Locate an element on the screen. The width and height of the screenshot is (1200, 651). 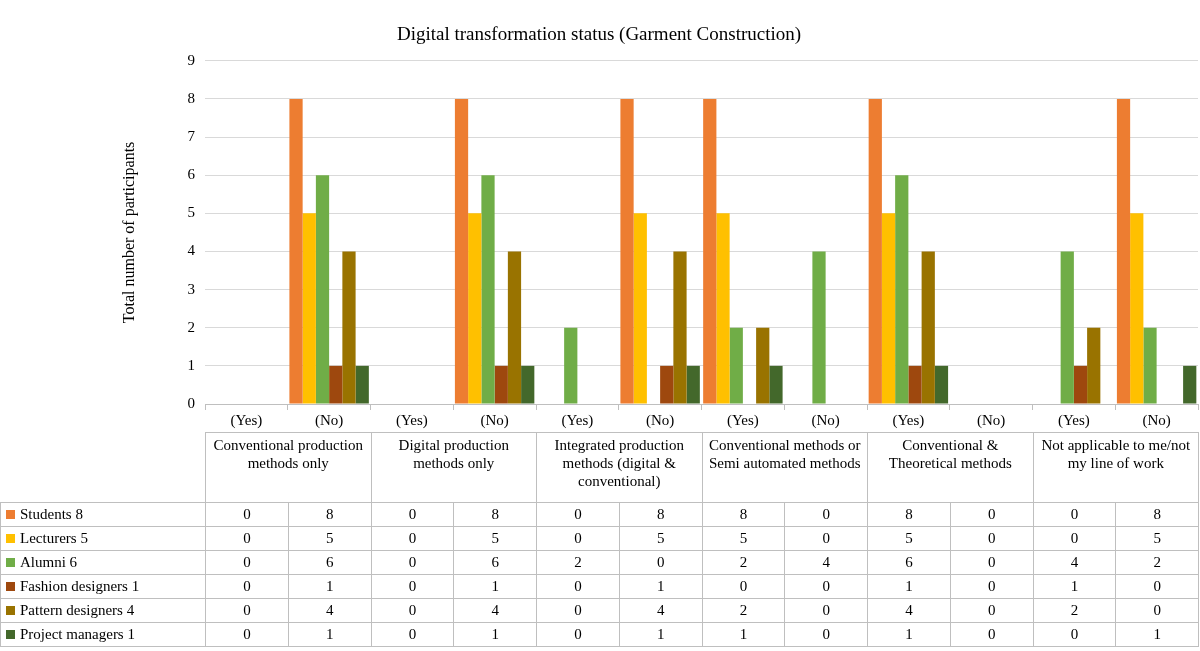
text: Not applicable to me/not my line of work is located at coordinates (1116, 467).